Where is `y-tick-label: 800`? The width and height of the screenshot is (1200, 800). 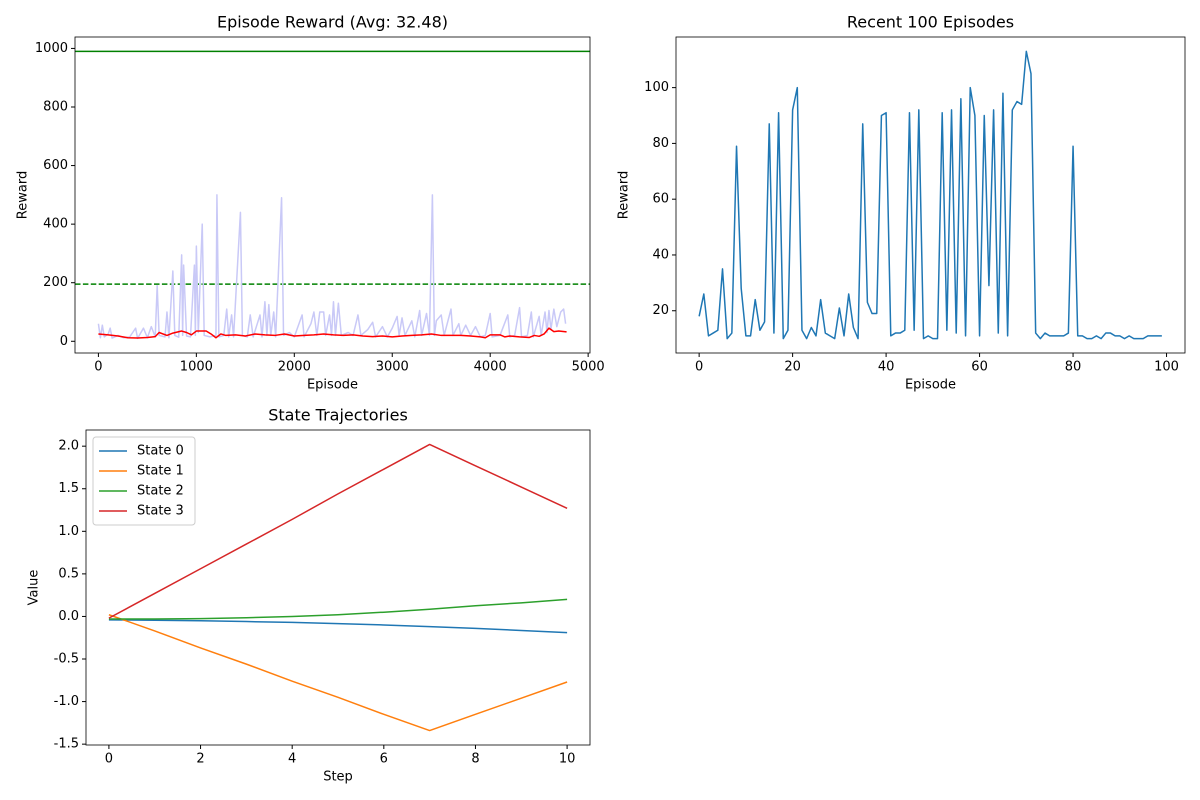 y-tick-label: 800 is located at coordinates (55, 106).